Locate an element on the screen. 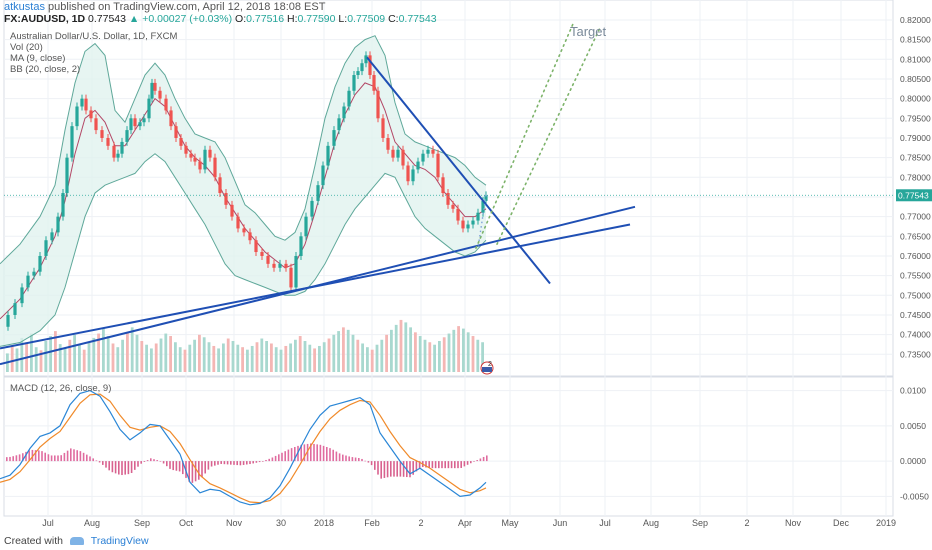 Image resolution: width=932 pixels, height=550 pixels. x-tick-label: 2019 is located at coordinates (886, 523).